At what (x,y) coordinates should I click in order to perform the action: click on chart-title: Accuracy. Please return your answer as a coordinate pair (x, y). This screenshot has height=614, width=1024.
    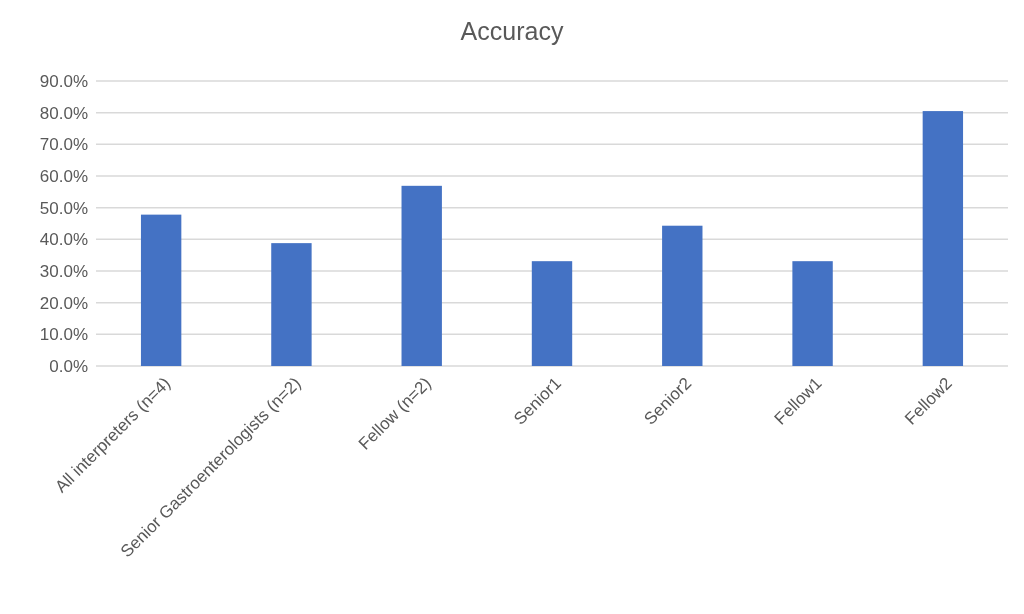
    Looking at the image, I should click on (512, 31).